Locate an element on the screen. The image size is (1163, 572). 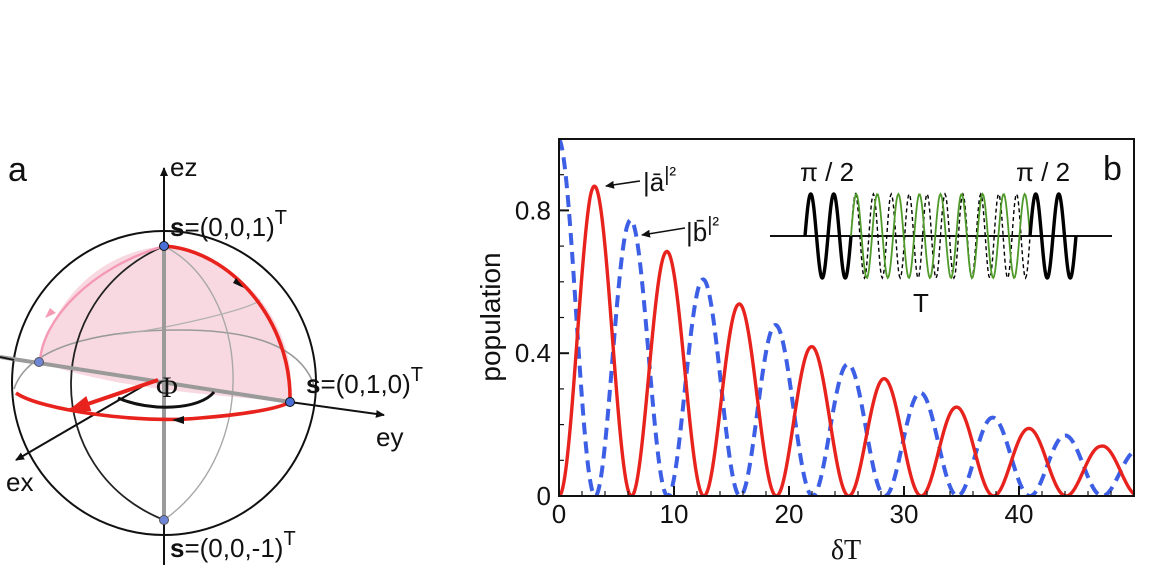
red-meridian is located at coordinates (227, 323).